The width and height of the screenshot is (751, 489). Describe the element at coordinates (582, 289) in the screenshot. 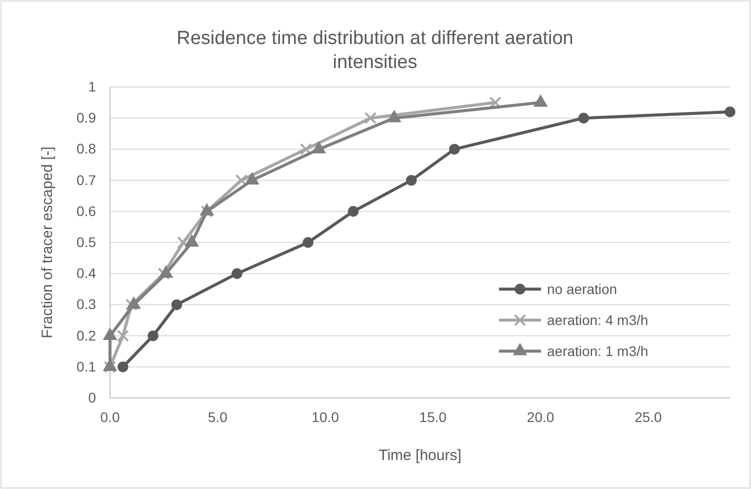

I see `legend-label: no aeration` at that location.